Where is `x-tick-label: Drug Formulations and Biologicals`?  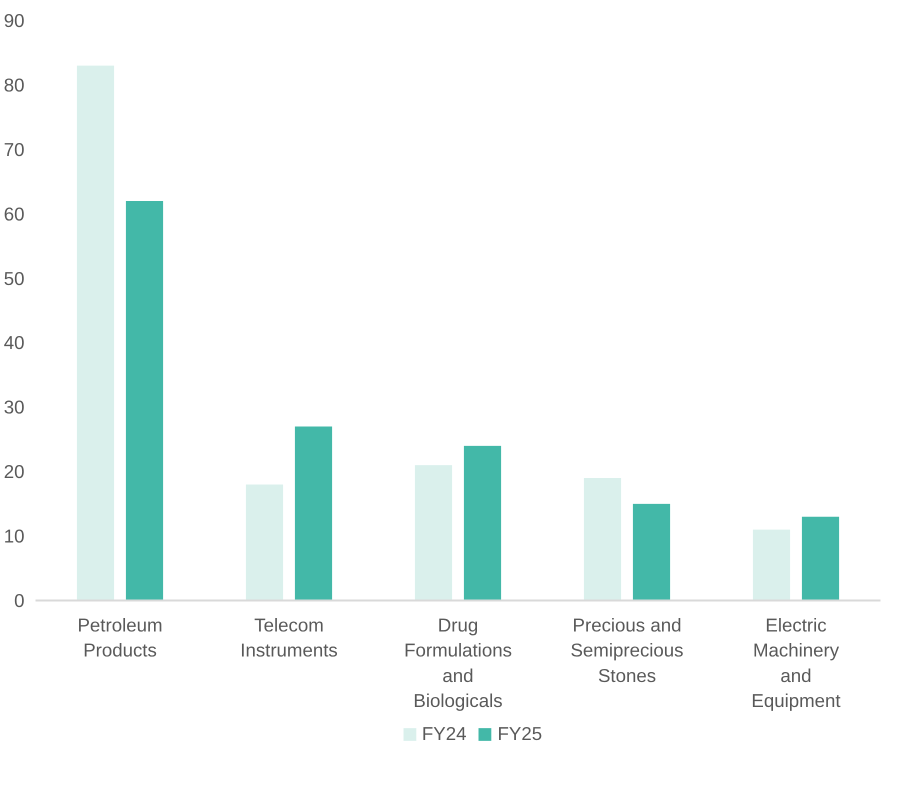 x-tick-label: Drug Formulations and Biologicals is located at coordinates (458, 663).